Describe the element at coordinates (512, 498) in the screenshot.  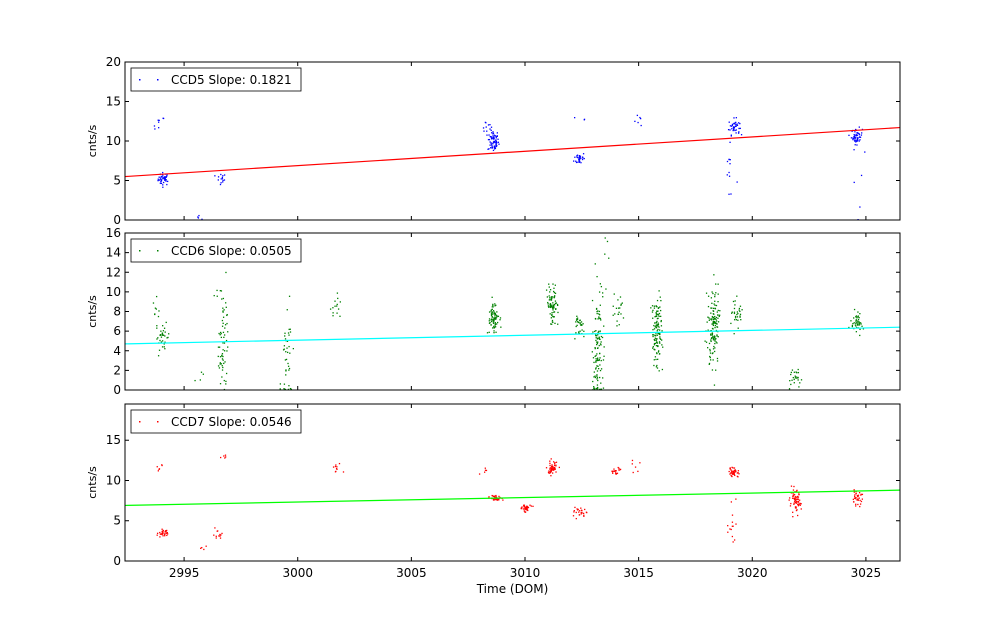
I see `fit-line` at that location.